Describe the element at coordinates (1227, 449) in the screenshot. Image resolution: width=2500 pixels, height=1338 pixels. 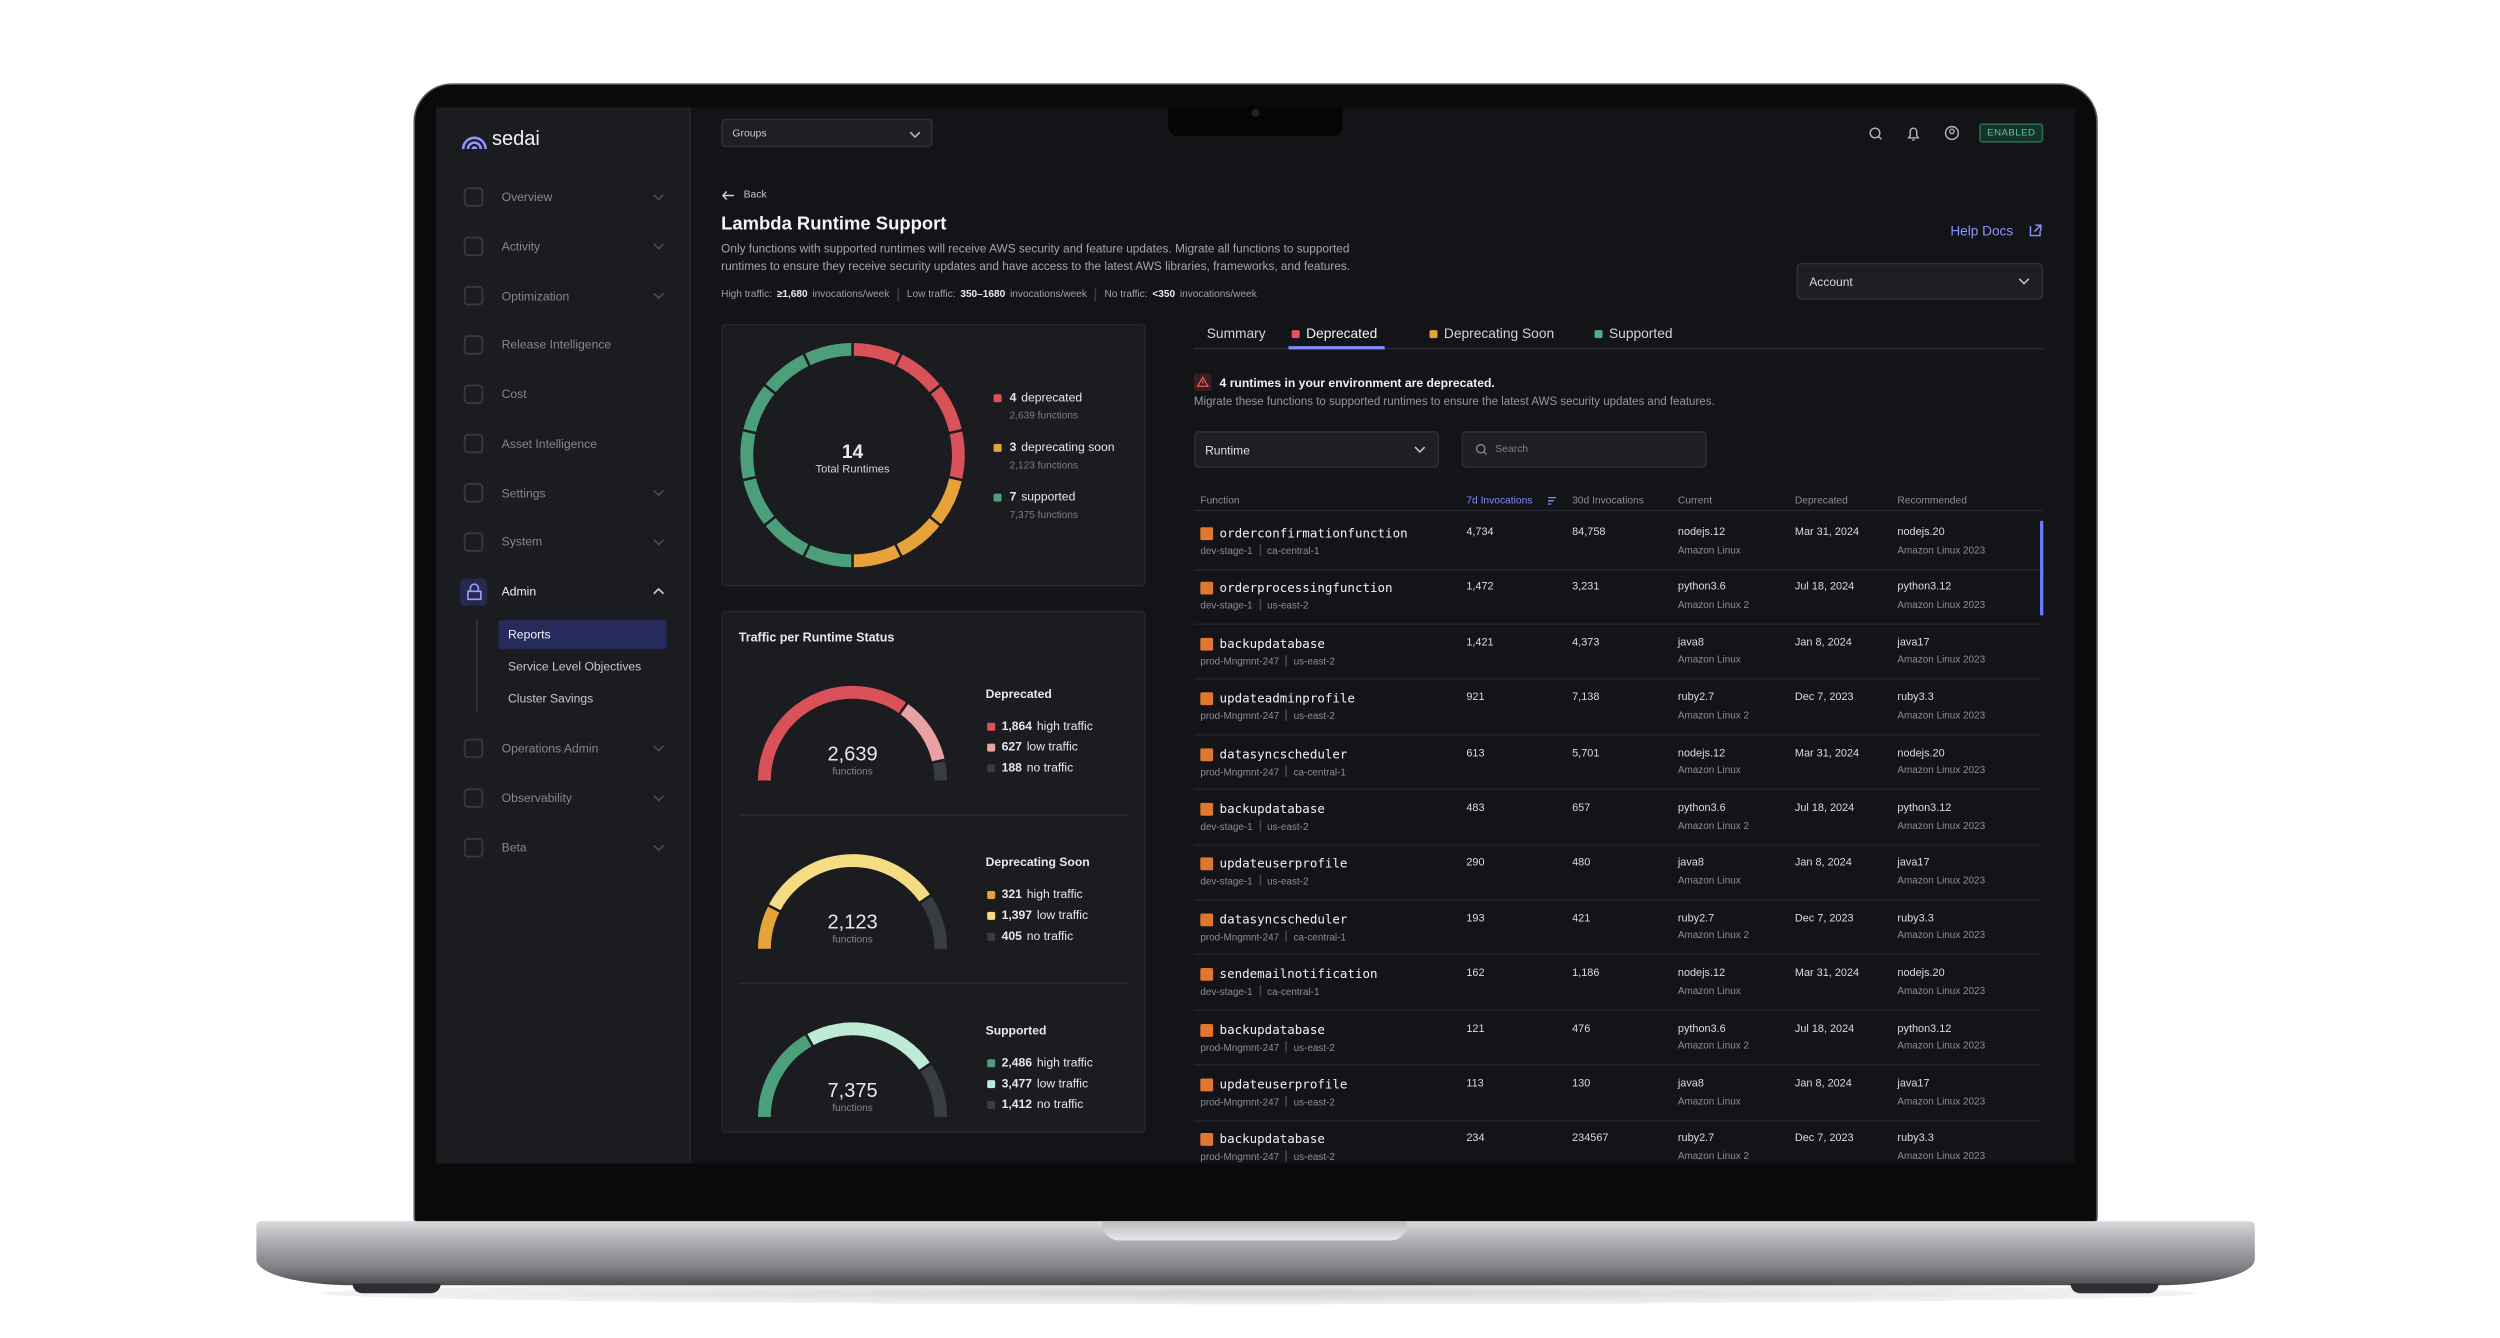
I see `runtime-select-label: Runtime` at that location.